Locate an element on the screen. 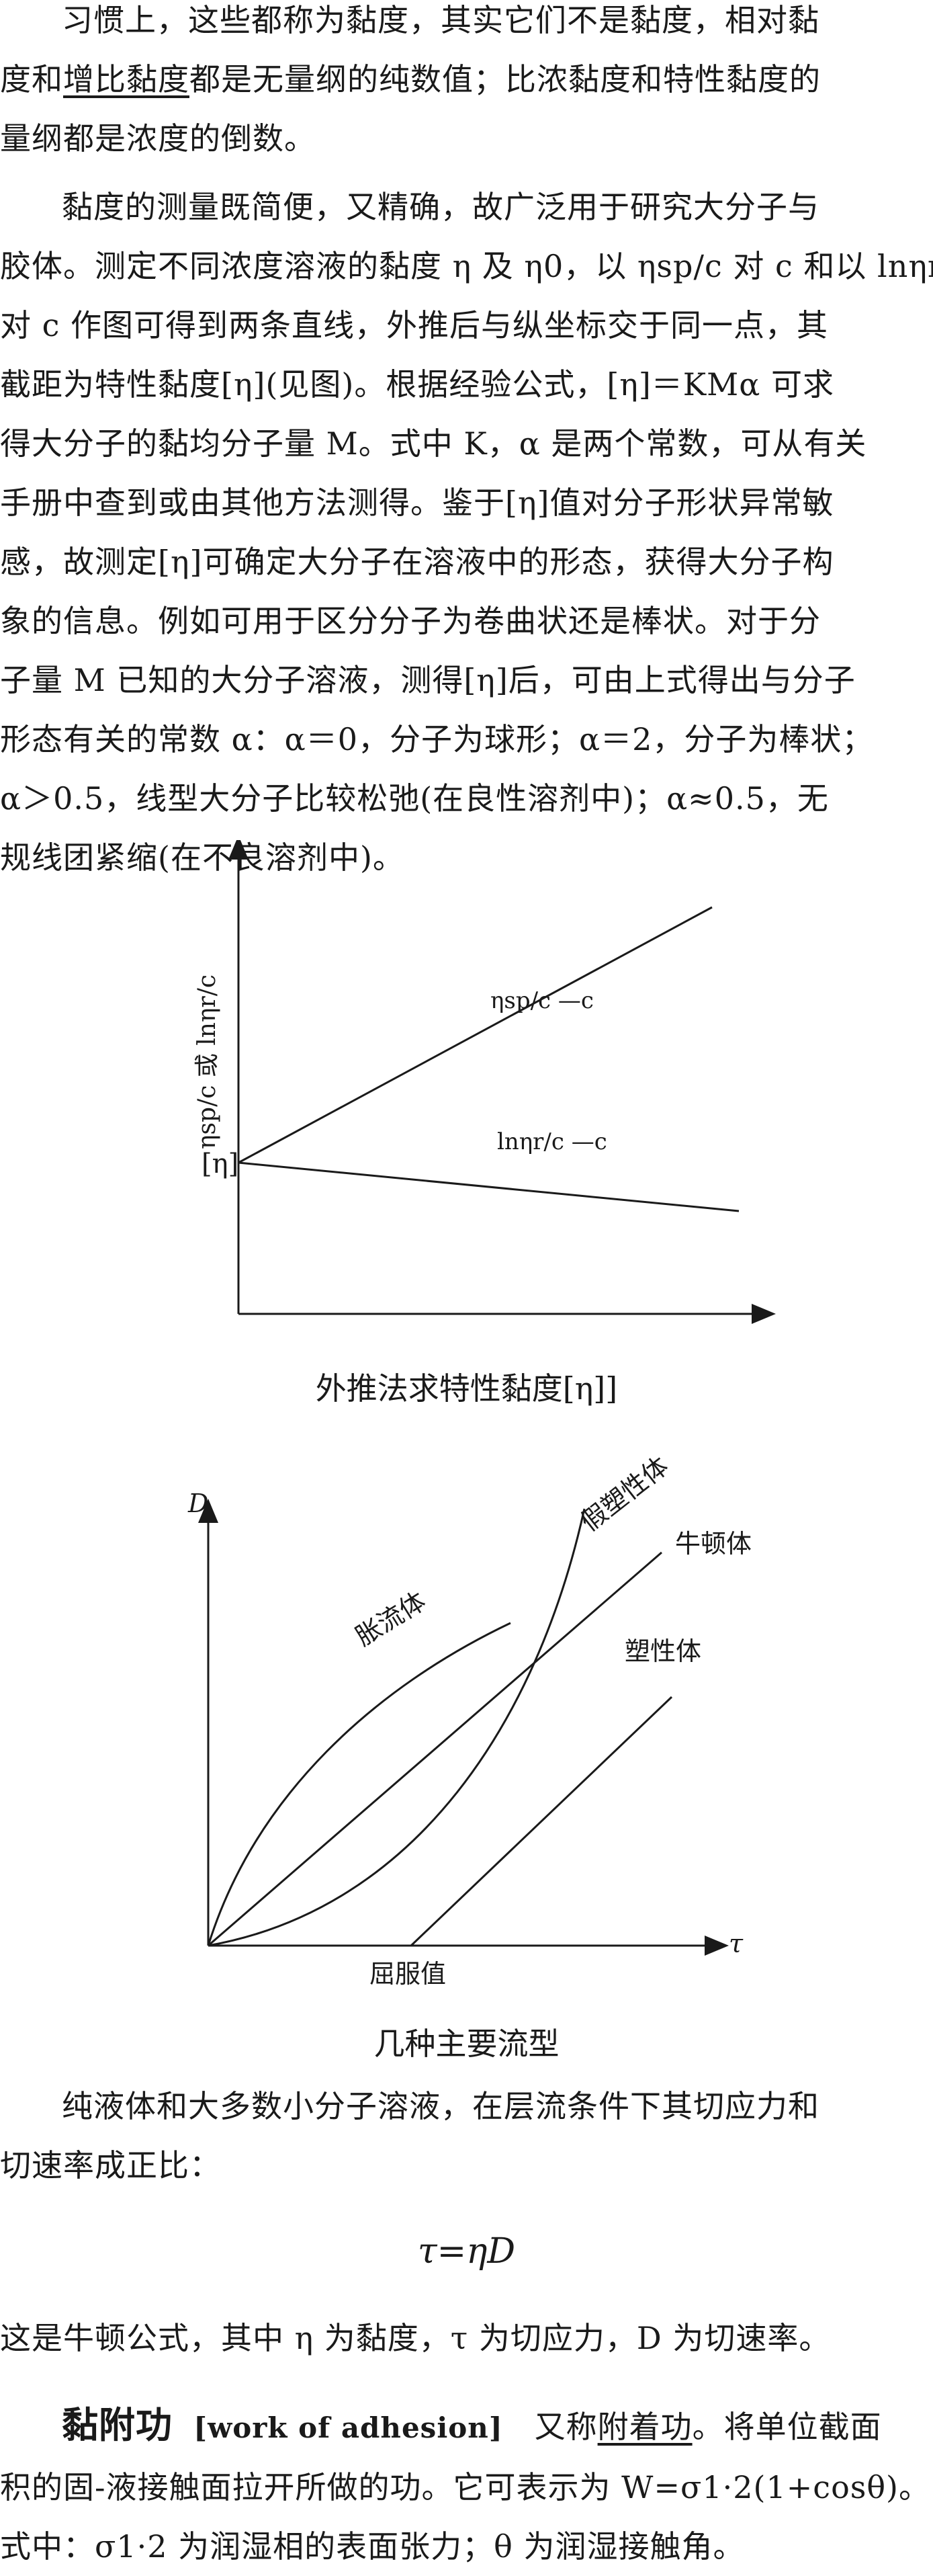 This screenshot has width=933, height=2576. x-axis-label: τ is located at coordinates (736, 1943).